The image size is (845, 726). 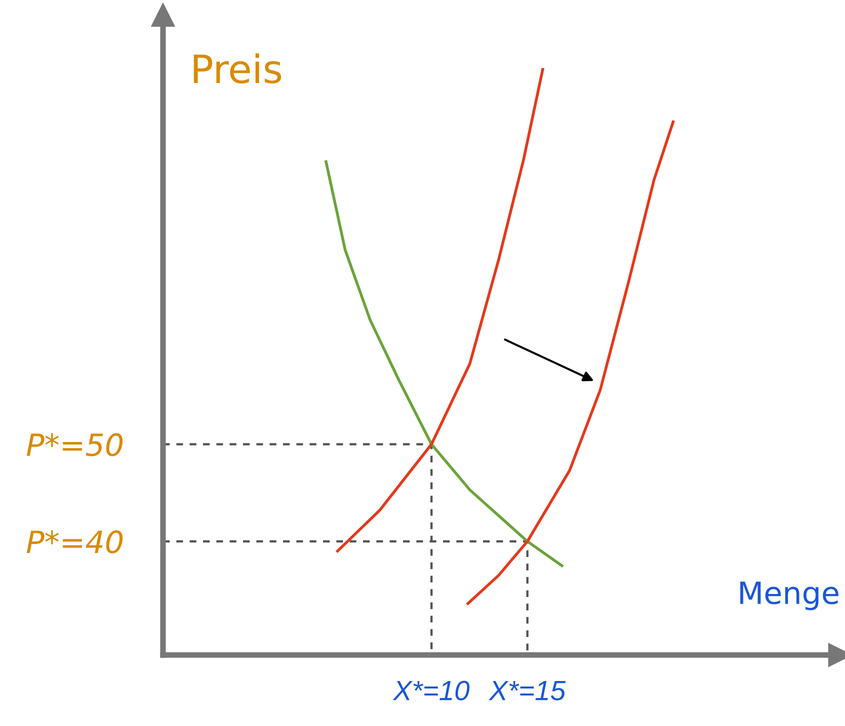 I want to click on x-tick-label: X*=10, so click(x=431, y=690).